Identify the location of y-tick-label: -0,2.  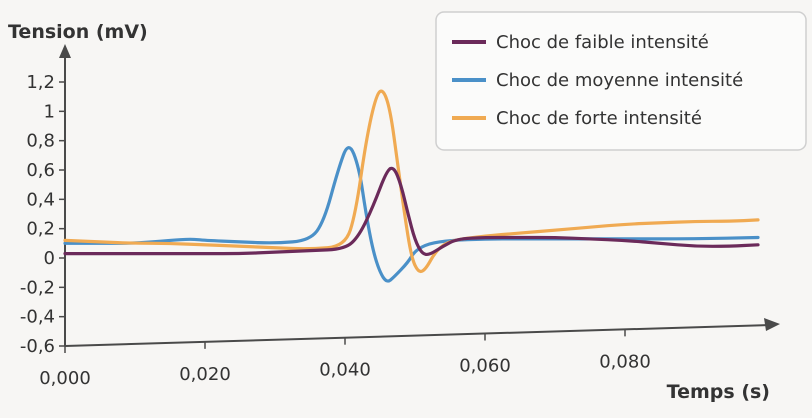
(37, 287).